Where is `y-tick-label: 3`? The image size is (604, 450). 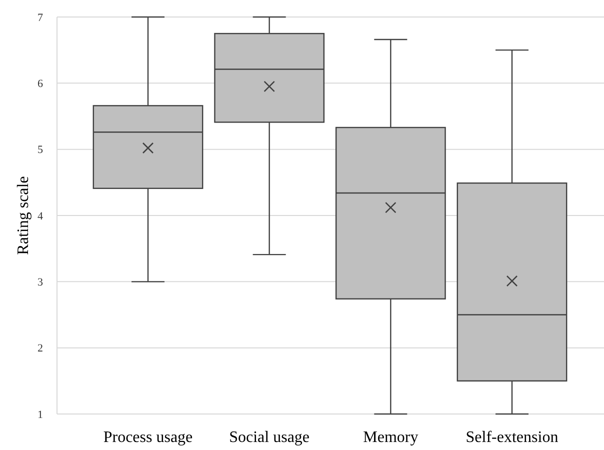 y-tick-label: 3 is located at coordinates (41, 282).